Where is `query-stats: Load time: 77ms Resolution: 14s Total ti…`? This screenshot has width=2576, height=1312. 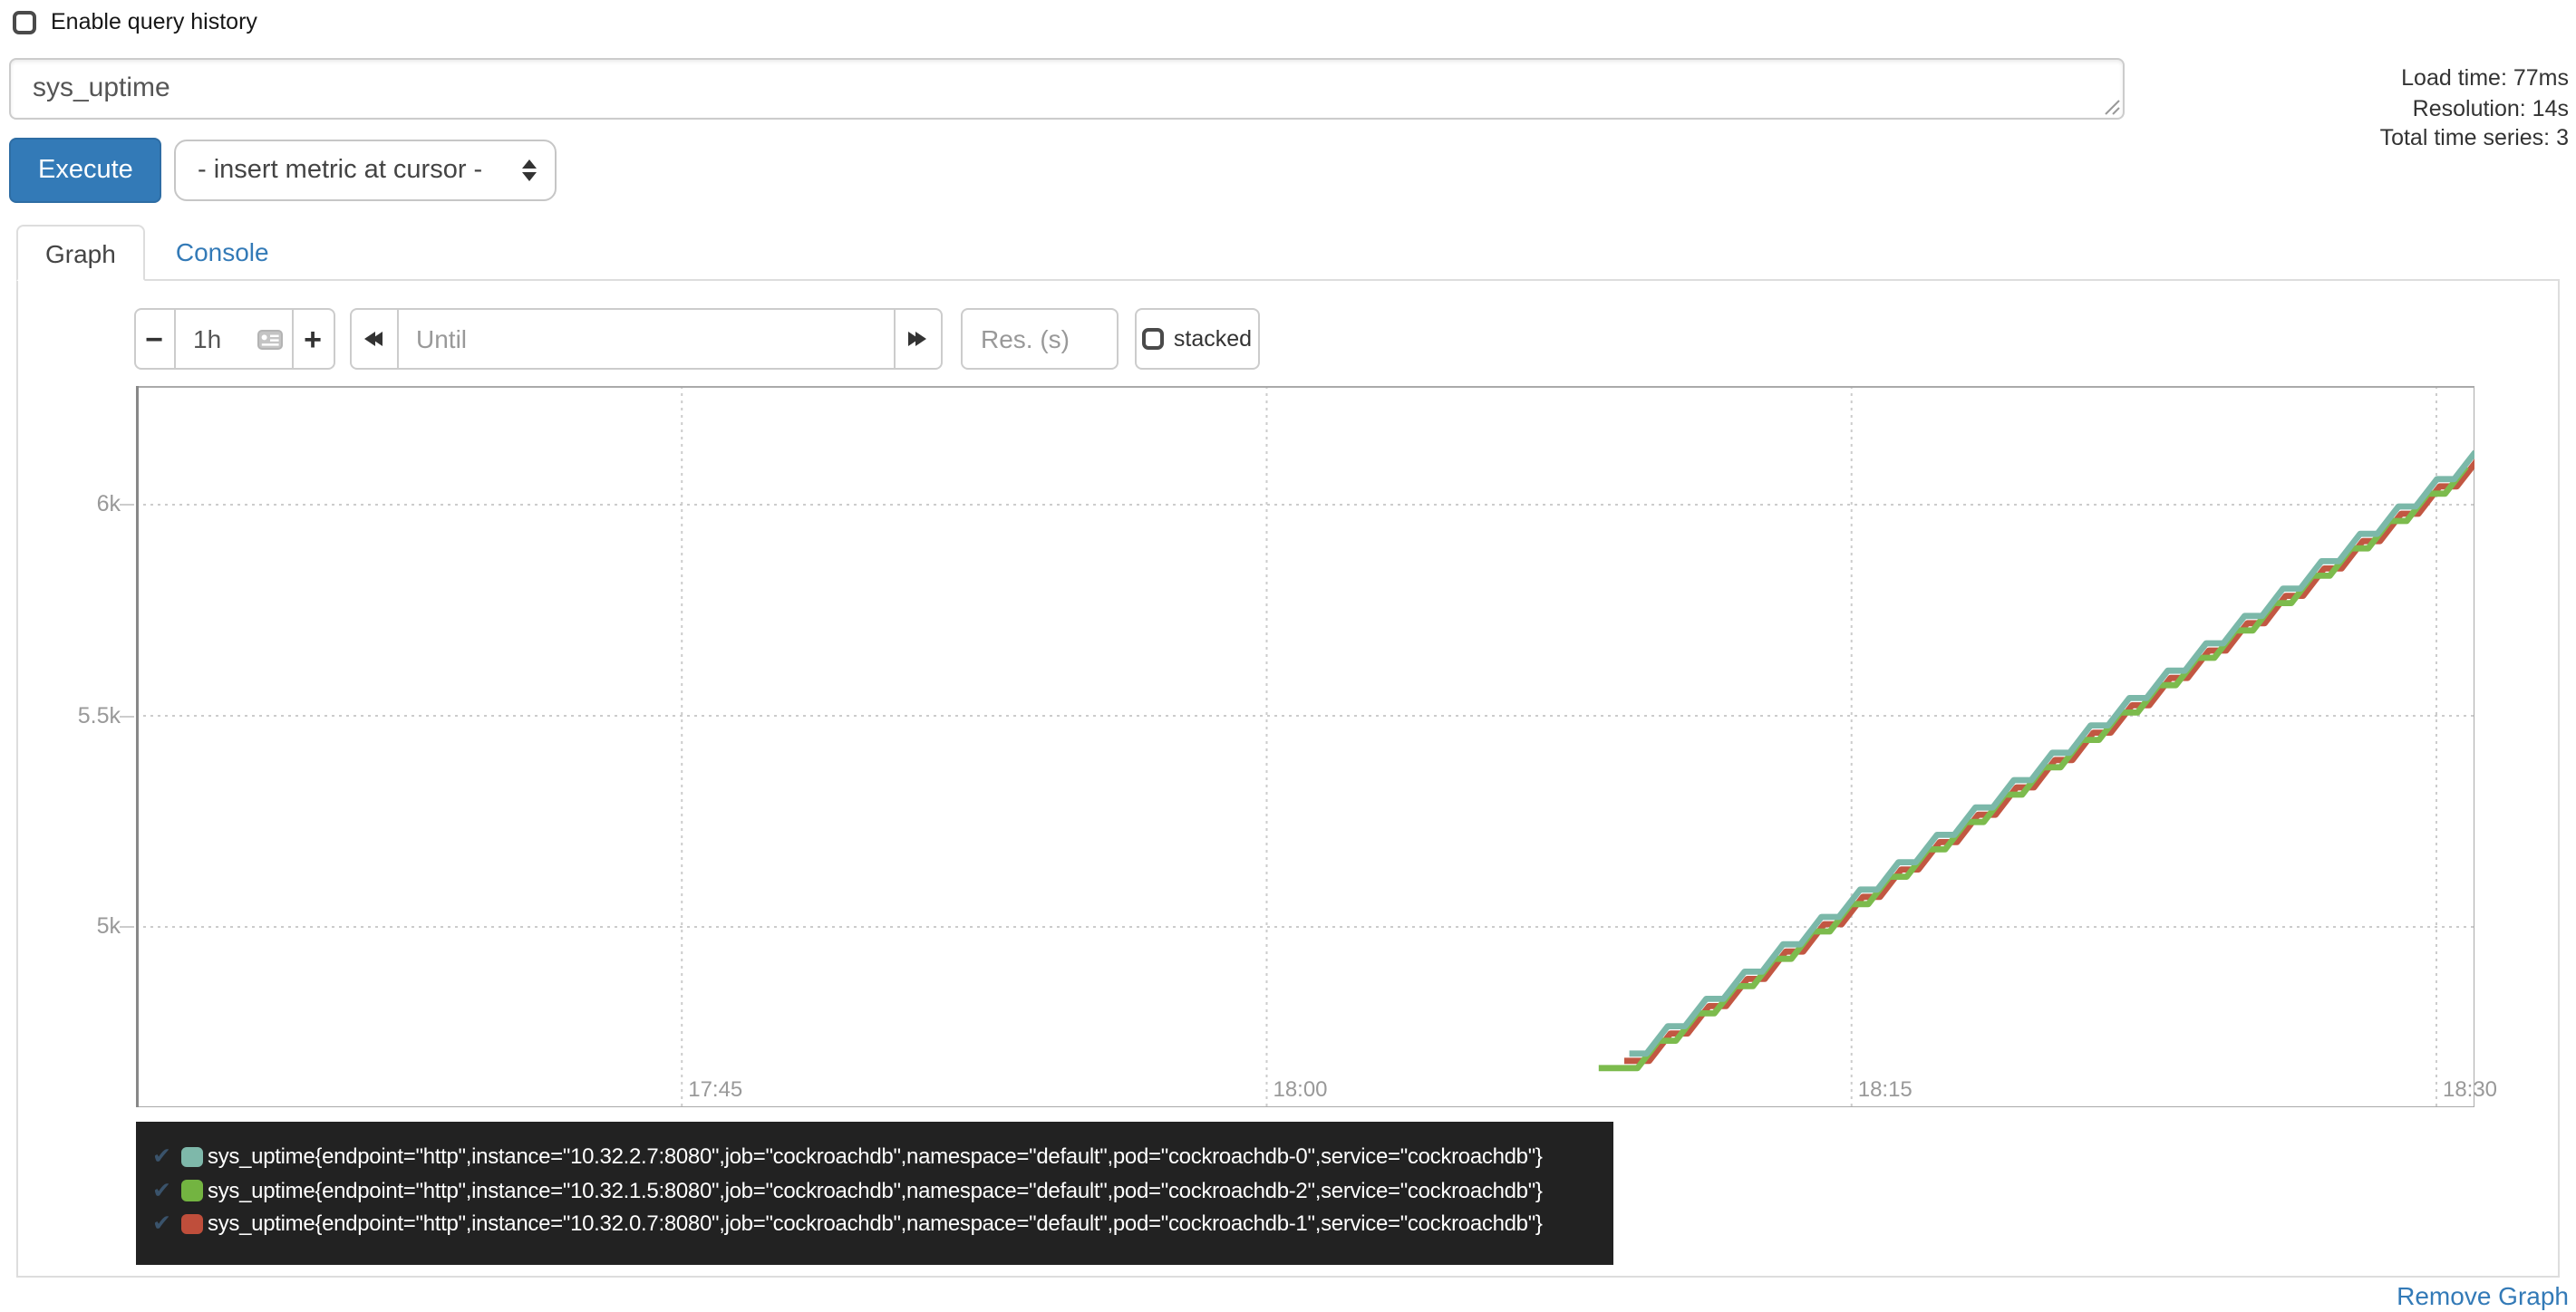
query-stats: Load time: 77ms Resolution: 14s Total ti… is located at coordinates (2474, 108).